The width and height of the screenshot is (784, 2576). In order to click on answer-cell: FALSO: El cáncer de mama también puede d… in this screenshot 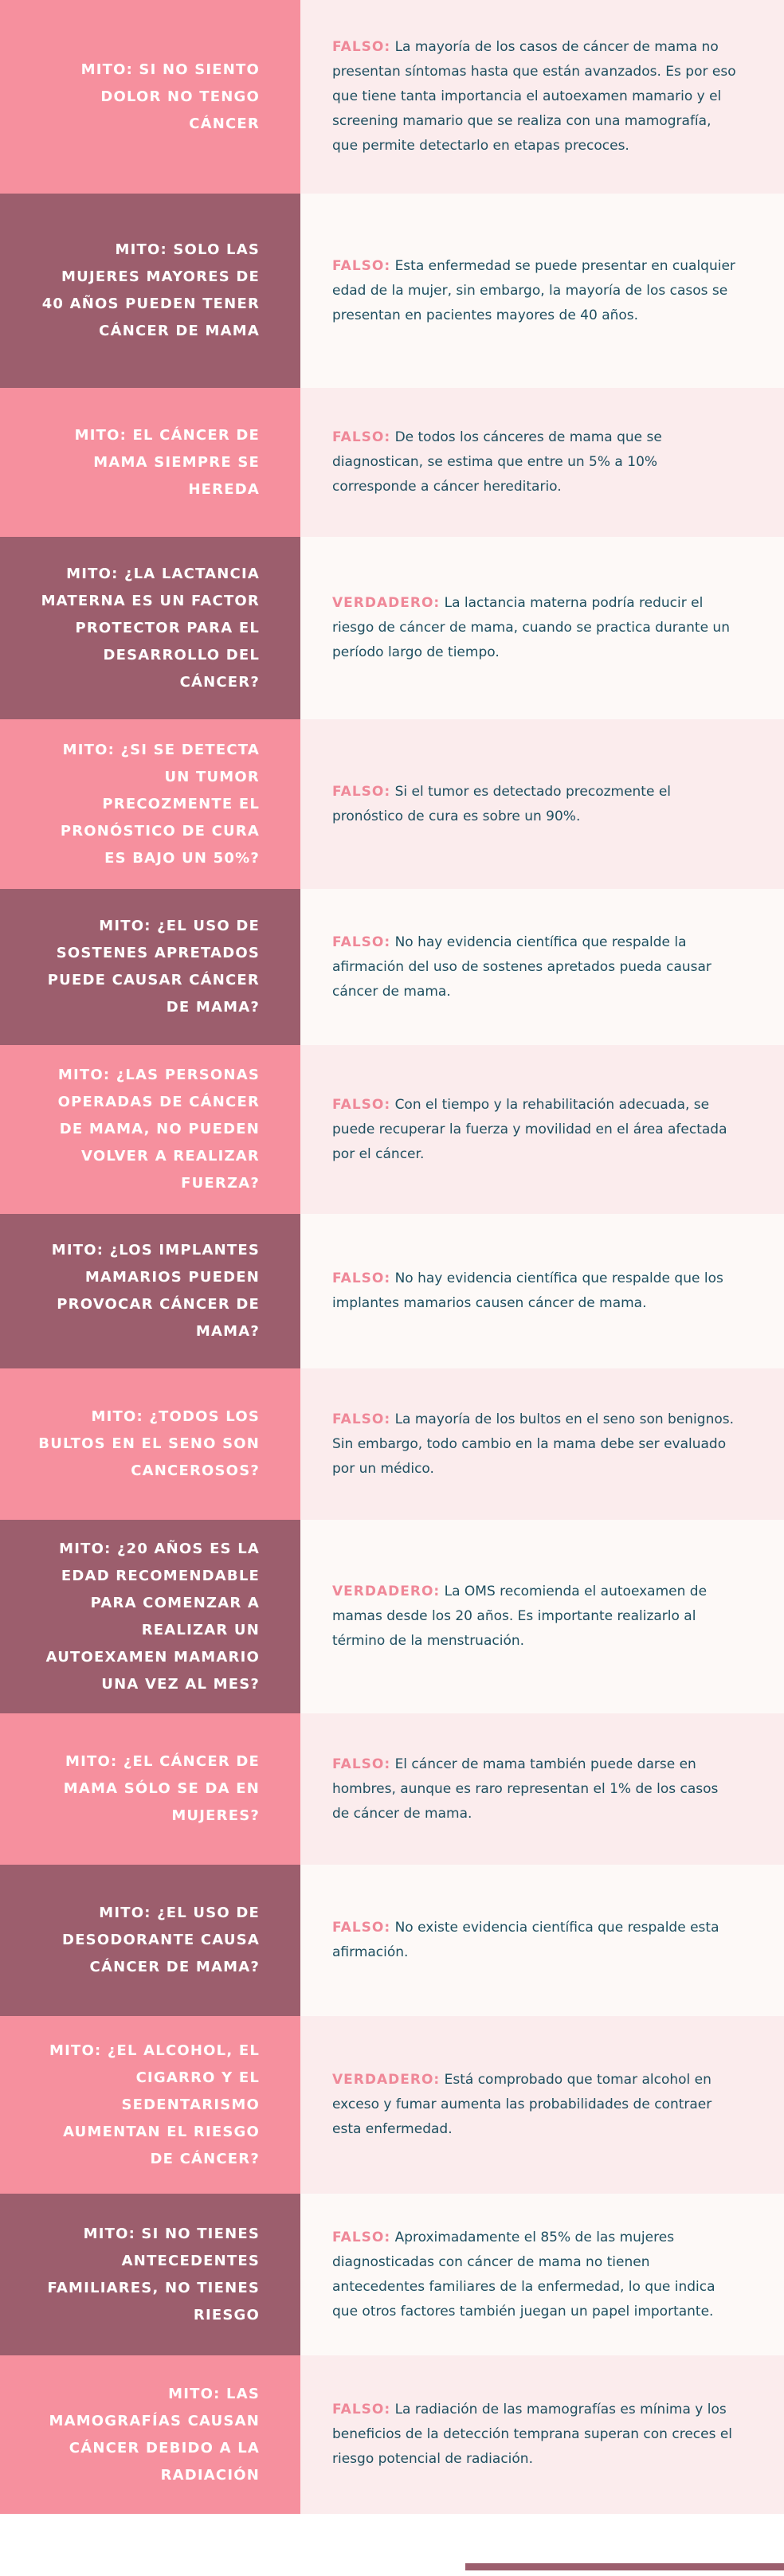, I will do `click(542, 1789)`.